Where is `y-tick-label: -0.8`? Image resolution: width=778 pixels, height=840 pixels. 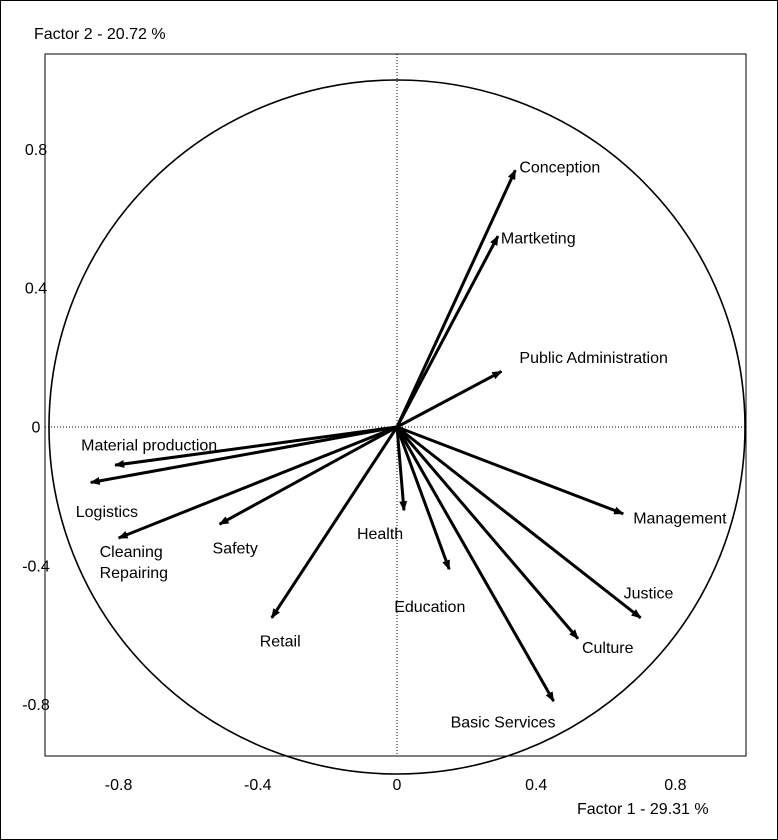
y-tick-label: -0.8 is located at coordinates (36, 705).